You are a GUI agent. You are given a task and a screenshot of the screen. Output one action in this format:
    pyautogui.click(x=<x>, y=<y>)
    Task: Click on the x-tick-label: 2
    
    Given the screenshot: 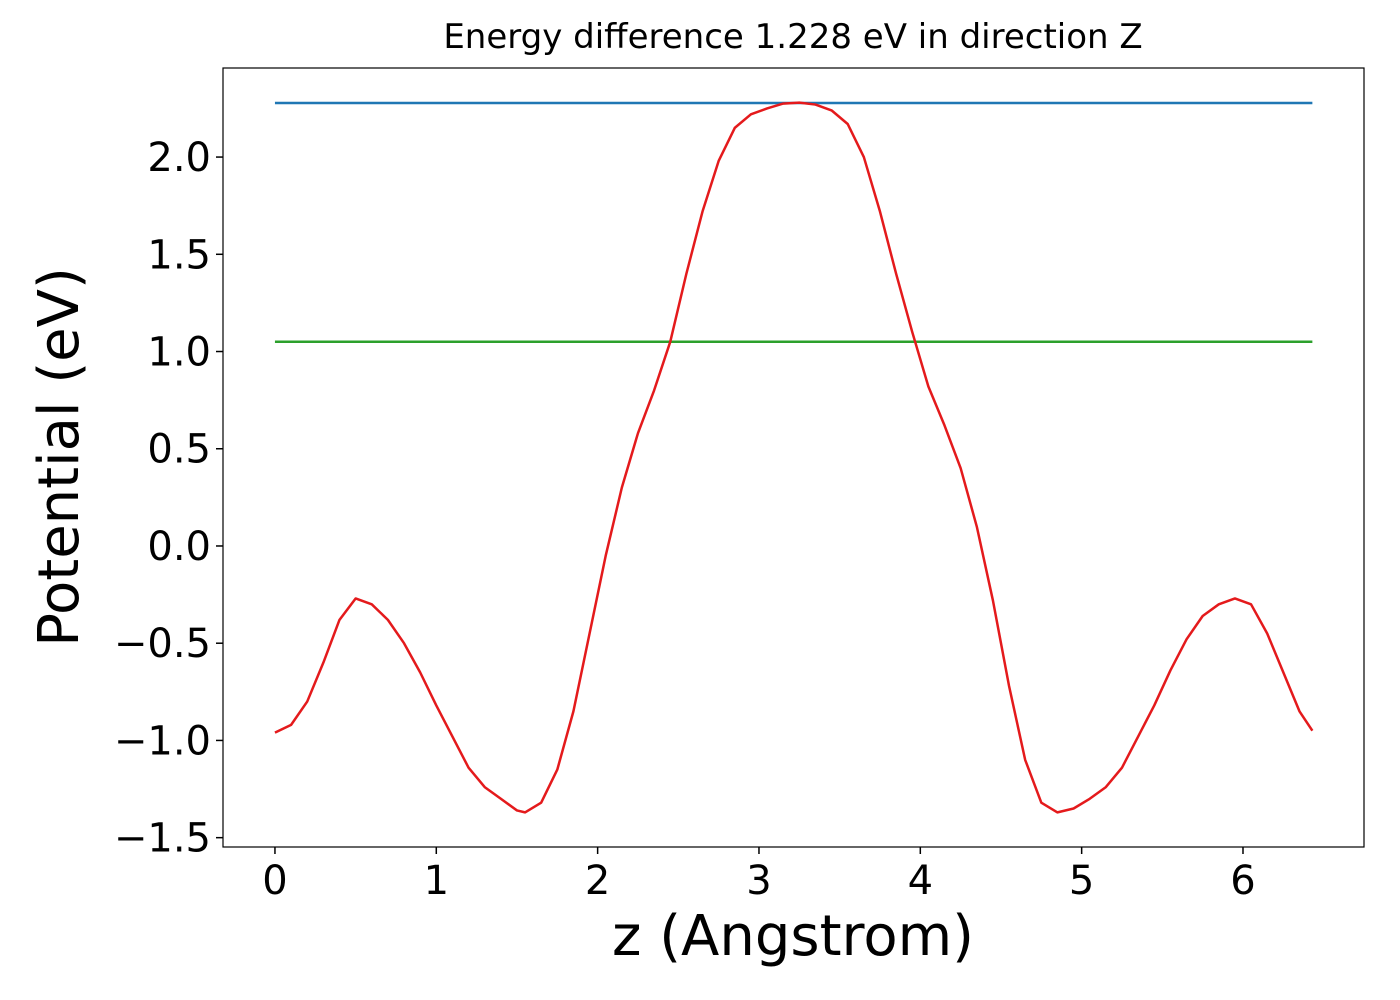 What is the action you would take?
    pyautogui.click(x=597, y=881)
    